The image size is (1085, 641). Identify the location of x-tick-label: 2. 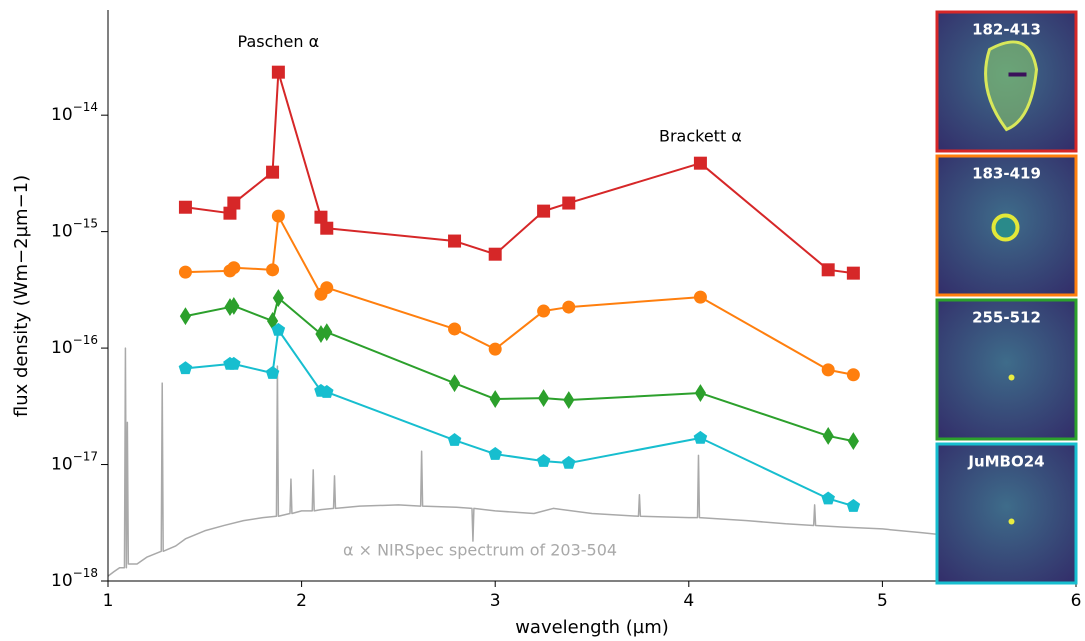
(301, 601).